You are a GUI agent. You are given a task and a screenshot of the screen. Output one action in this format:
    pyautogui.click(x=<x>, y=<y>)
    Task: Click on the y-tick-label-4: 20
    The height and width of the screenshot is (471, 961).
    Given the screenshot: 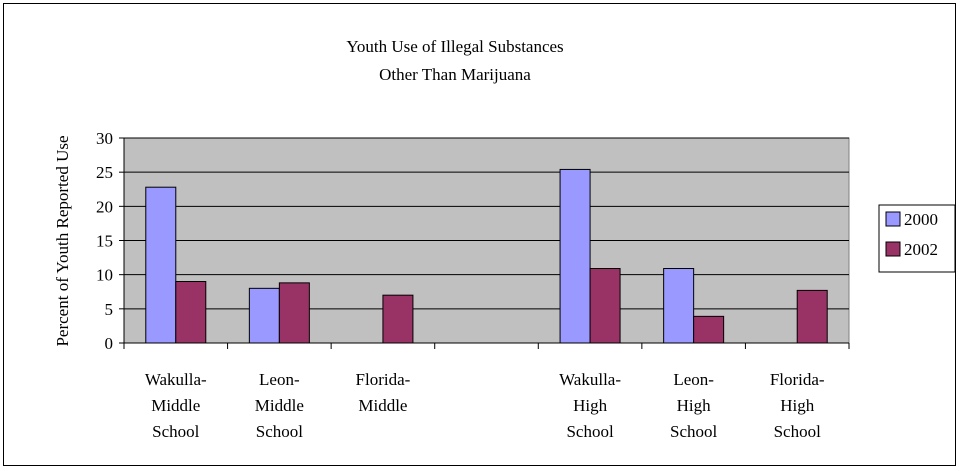 What is the action you would take?
    pyautogui.click(x=104, y=206)
    